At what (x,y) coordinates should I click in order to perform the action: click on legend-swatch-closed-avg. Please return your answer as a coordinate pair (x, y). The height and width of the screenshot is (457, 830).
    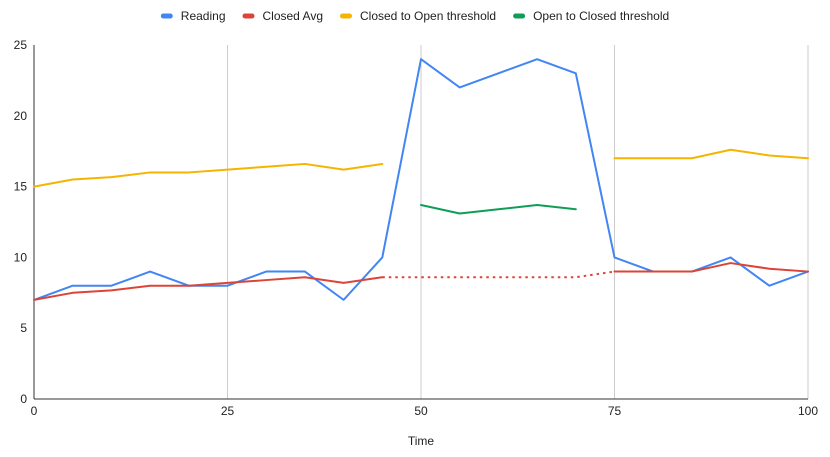
    Looking at the image, I should click on (248, 16).